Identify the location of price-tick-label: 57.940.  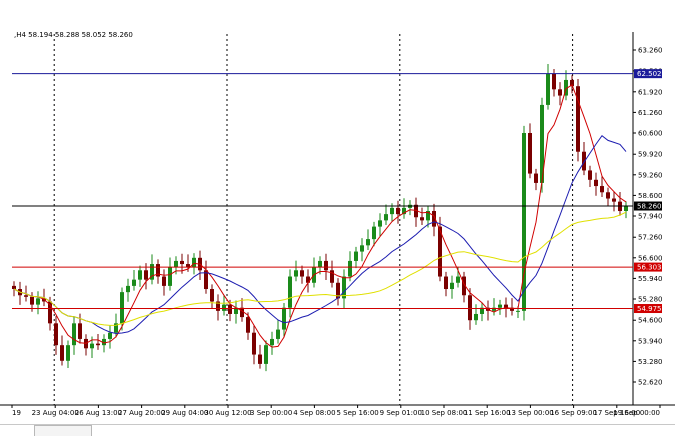
(650, 217).